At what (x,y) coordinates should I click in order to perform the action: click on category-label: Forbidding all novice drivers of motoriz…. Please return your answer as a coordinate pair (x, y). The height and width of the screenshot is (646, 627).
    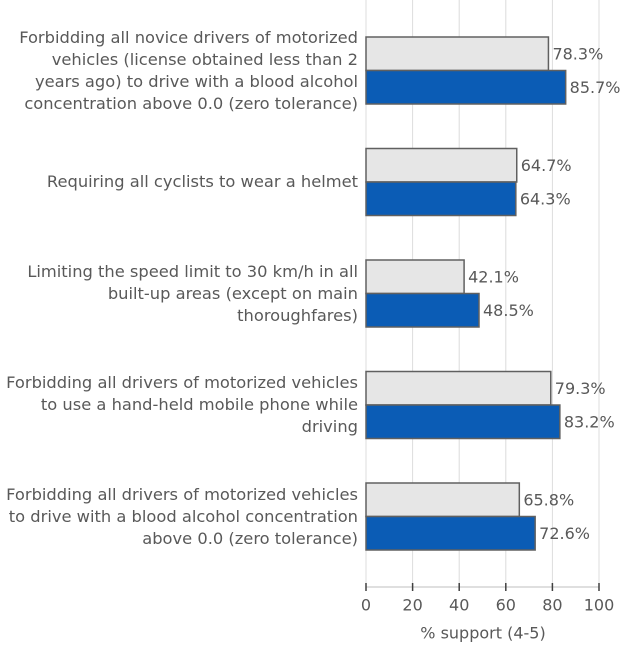
    Looking at the image, I should click on (188, 70).